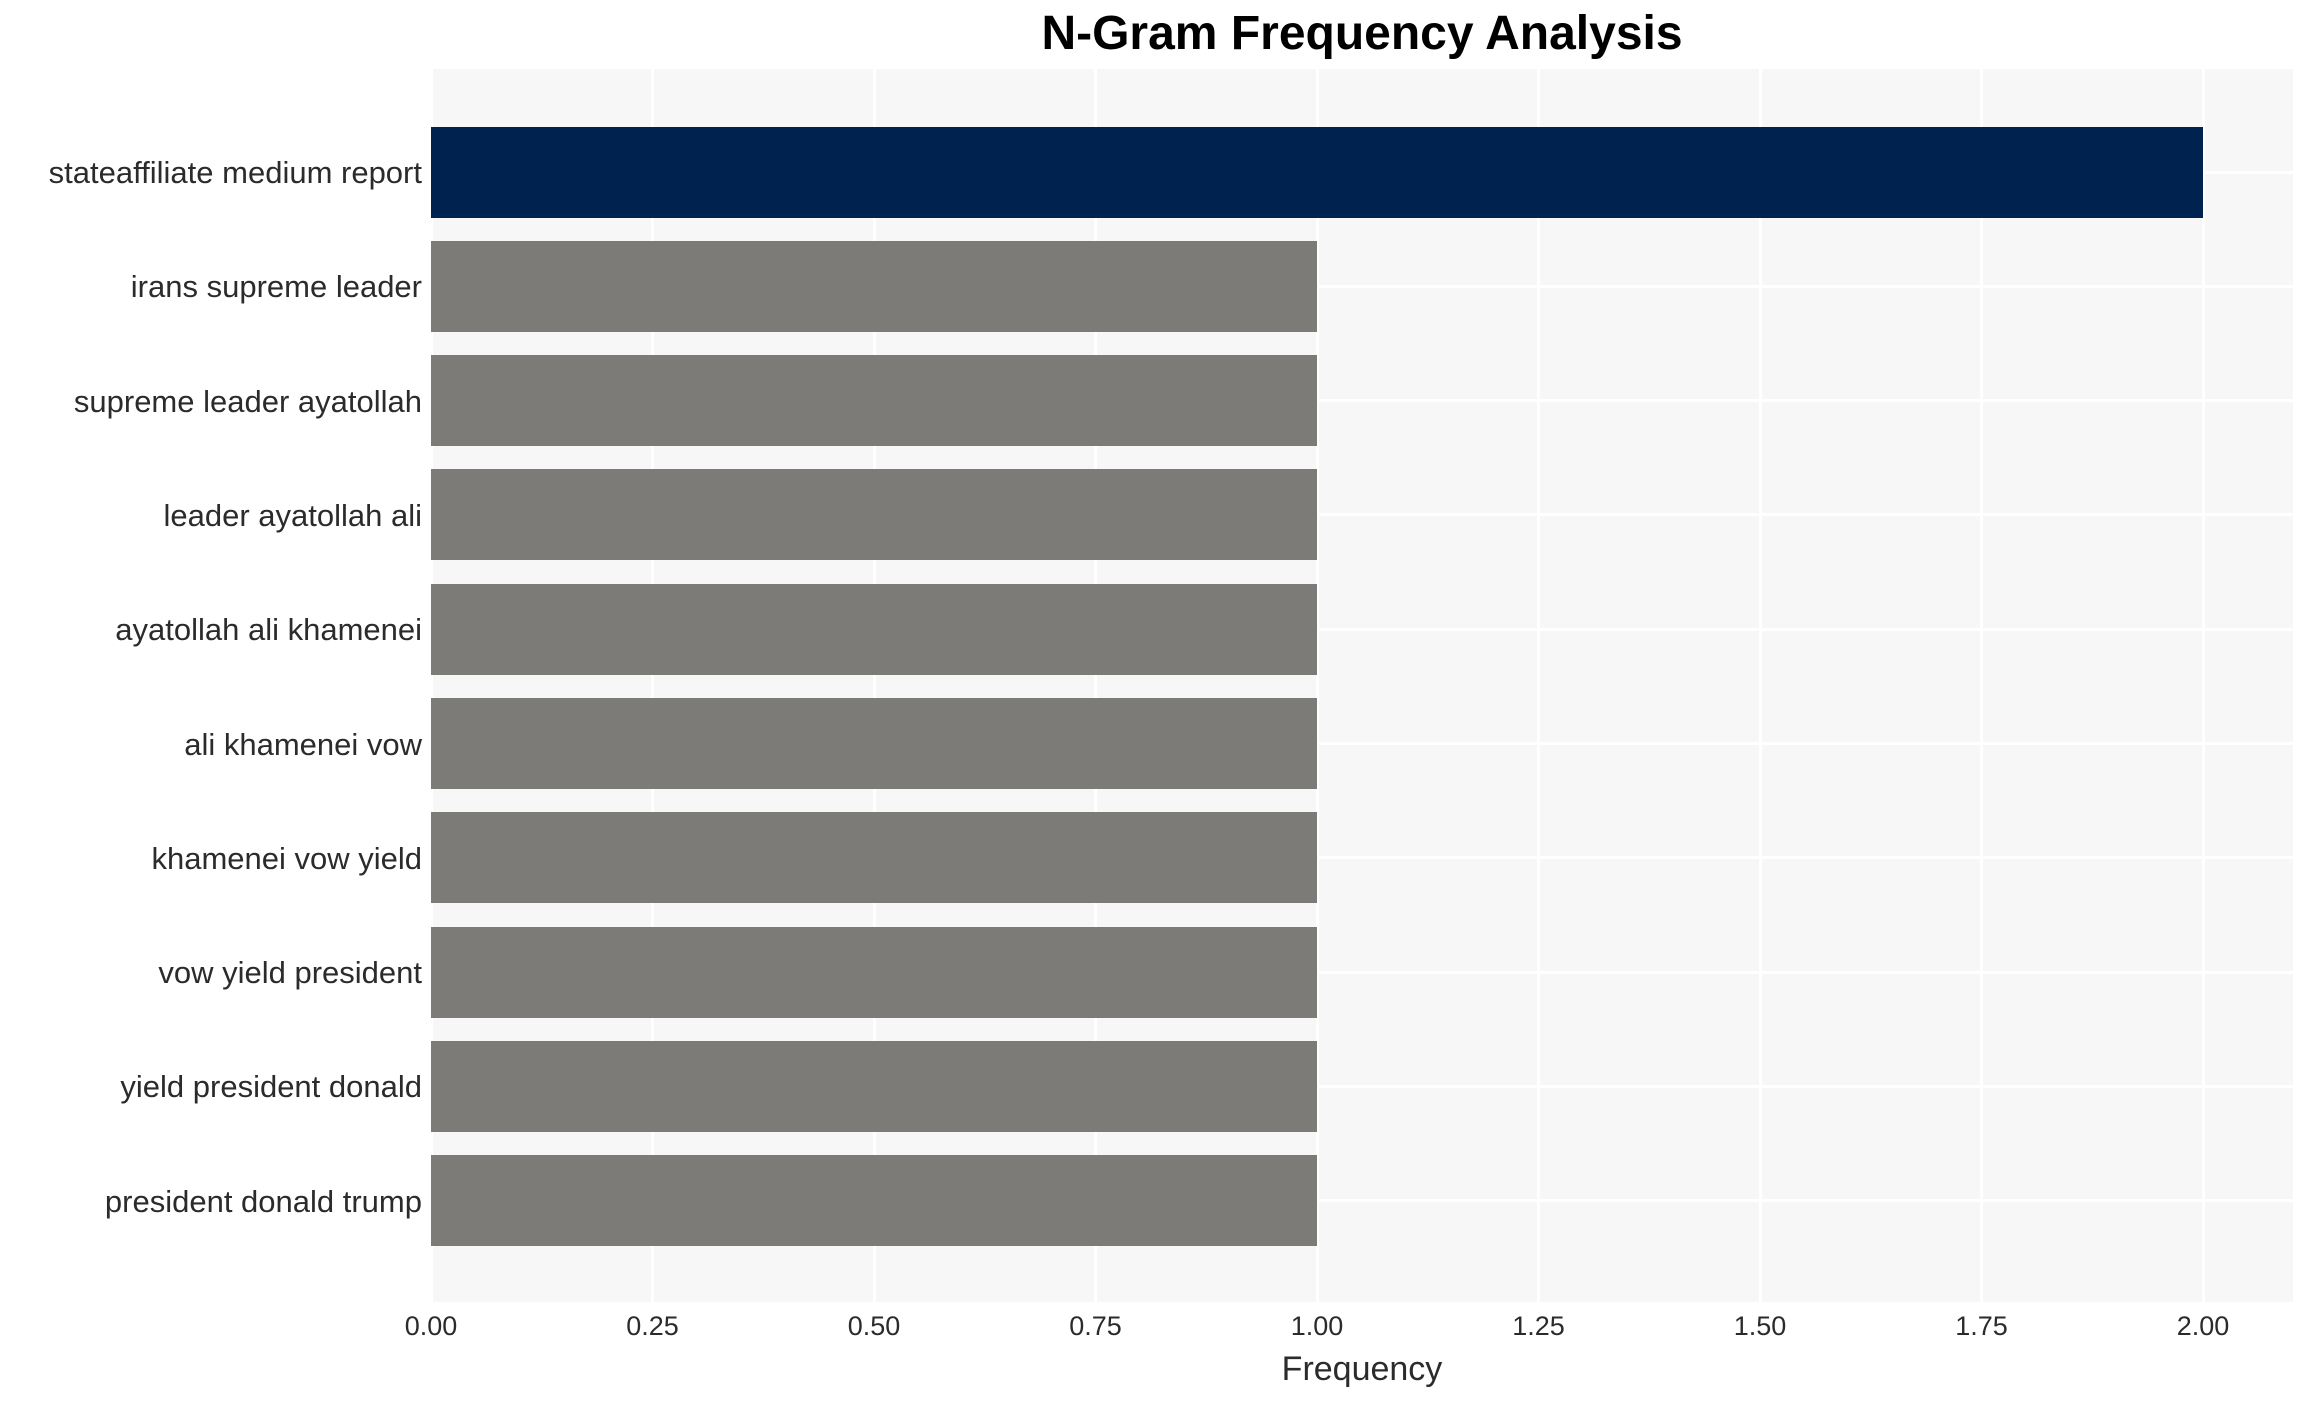 This screenshot has height=1402, width=2311. Describe the element at coordinates (268, 630) in the screenshot. I see `y-tick-label: ayatollah ali khamenei` at that location.